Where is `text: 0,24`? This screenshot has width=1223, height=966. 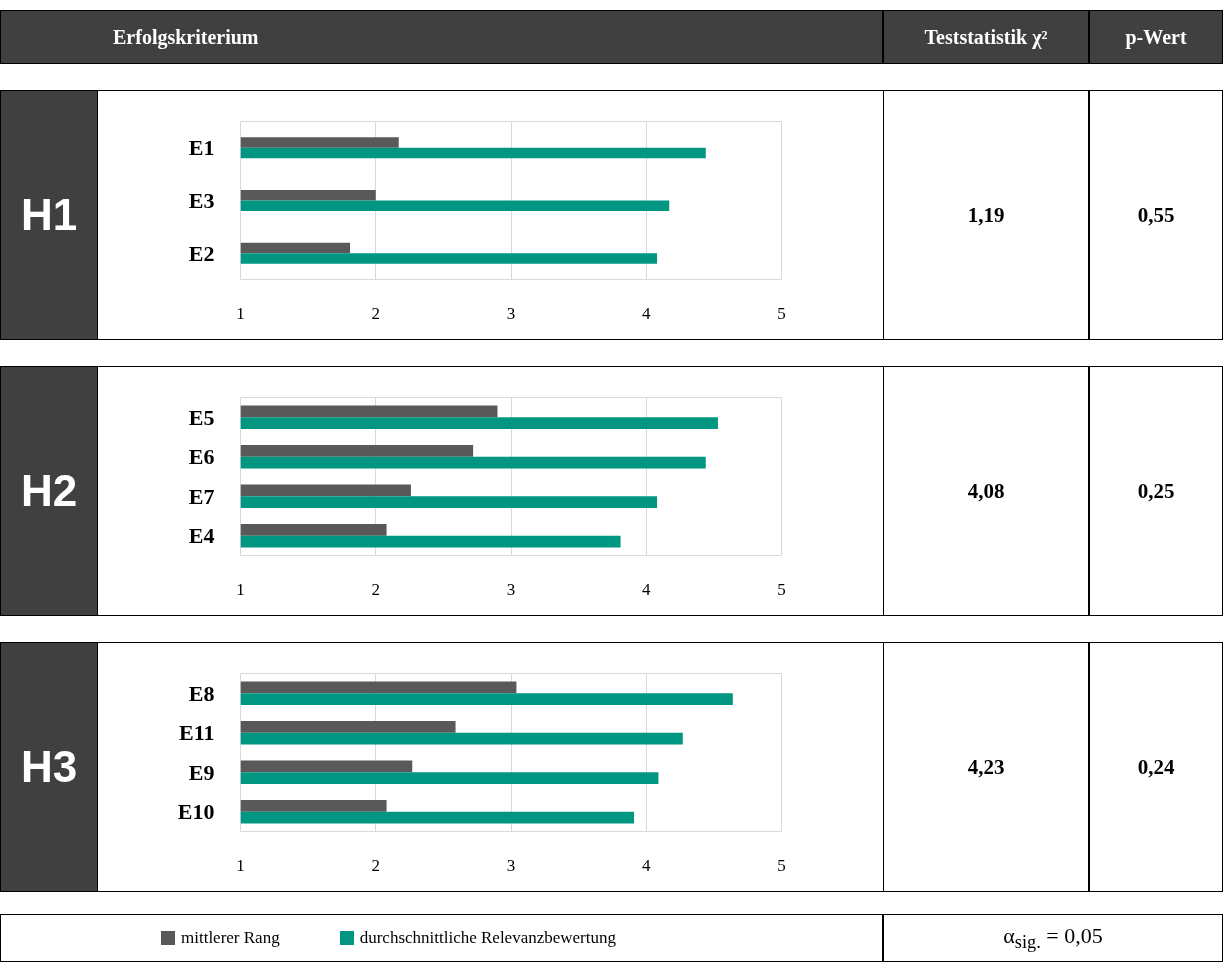 text: 0,24 is located at coordinates (1156, 767).